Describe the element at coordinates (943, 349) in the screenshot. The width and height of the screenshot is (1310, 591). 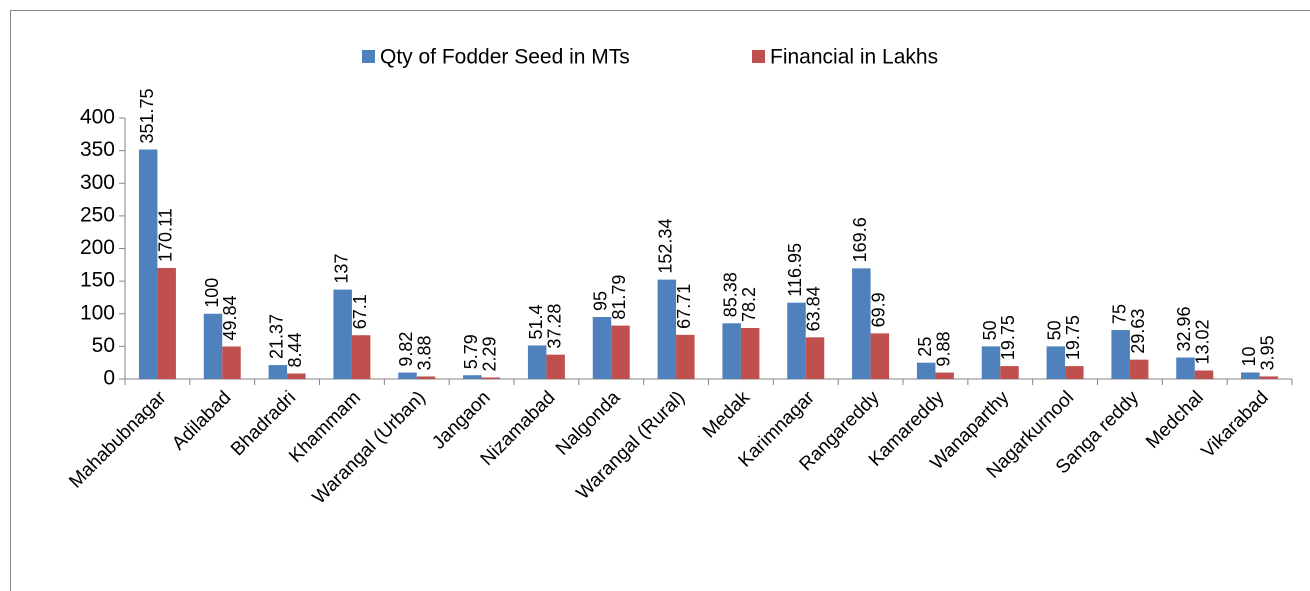
I see `data-label: 9.88` at that location.